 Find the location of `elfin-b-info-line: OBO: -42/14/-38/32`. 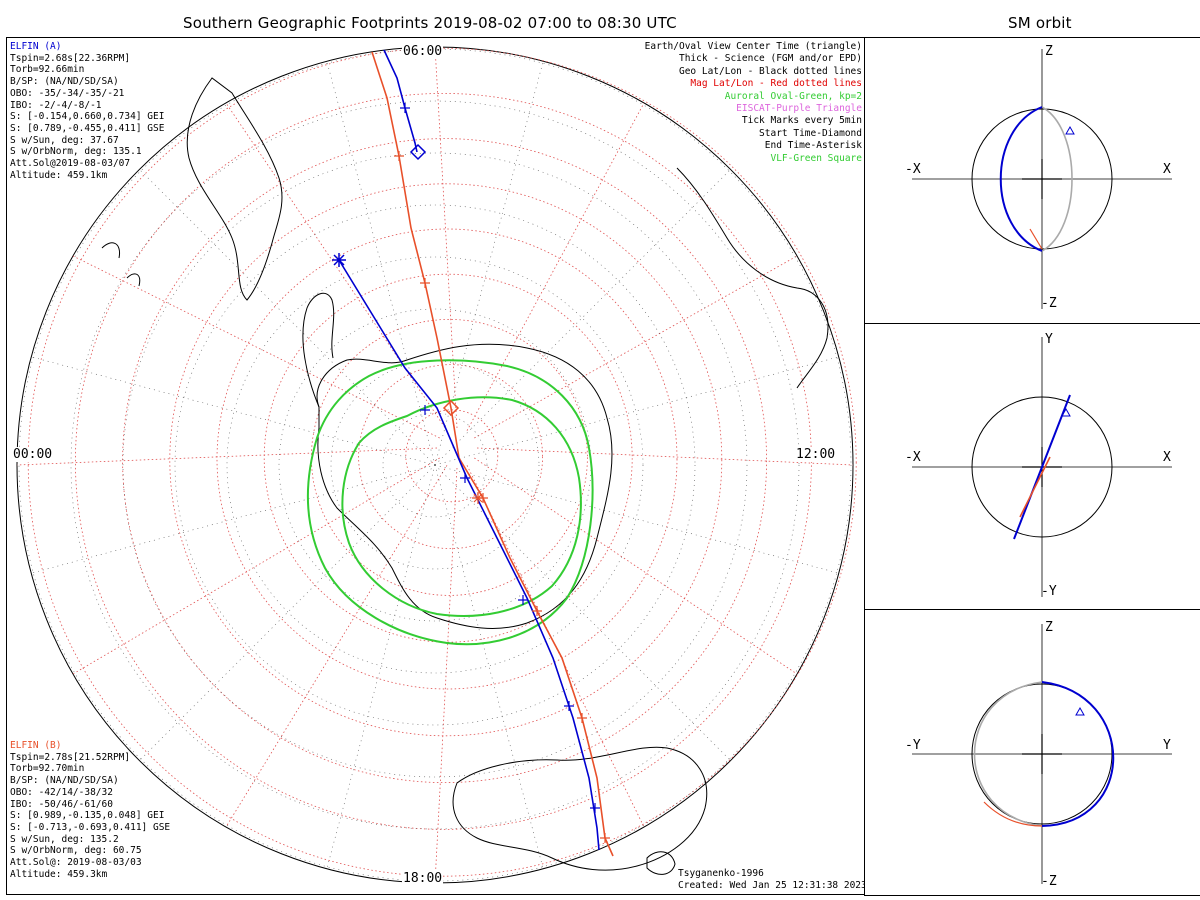

elfin-b-info-line: OBO: -42/14/-38/32 is located at coordinates (61, 792).